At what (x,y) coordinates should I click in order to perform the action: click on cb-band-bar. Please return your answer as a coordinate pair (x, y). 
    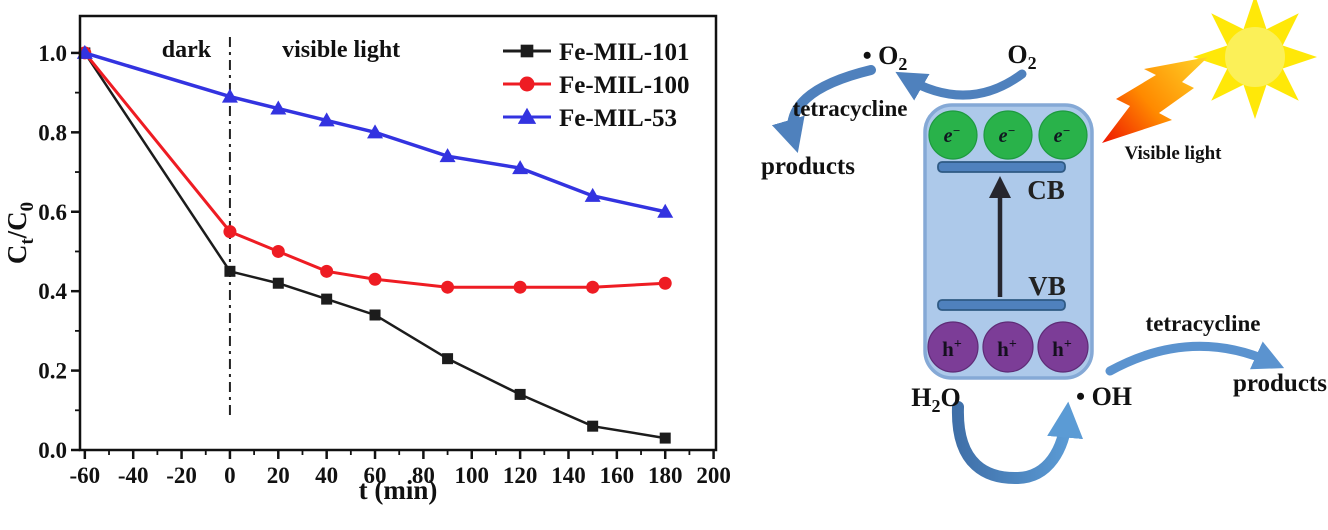
    Looking at the image, I should click on (1001, 167).